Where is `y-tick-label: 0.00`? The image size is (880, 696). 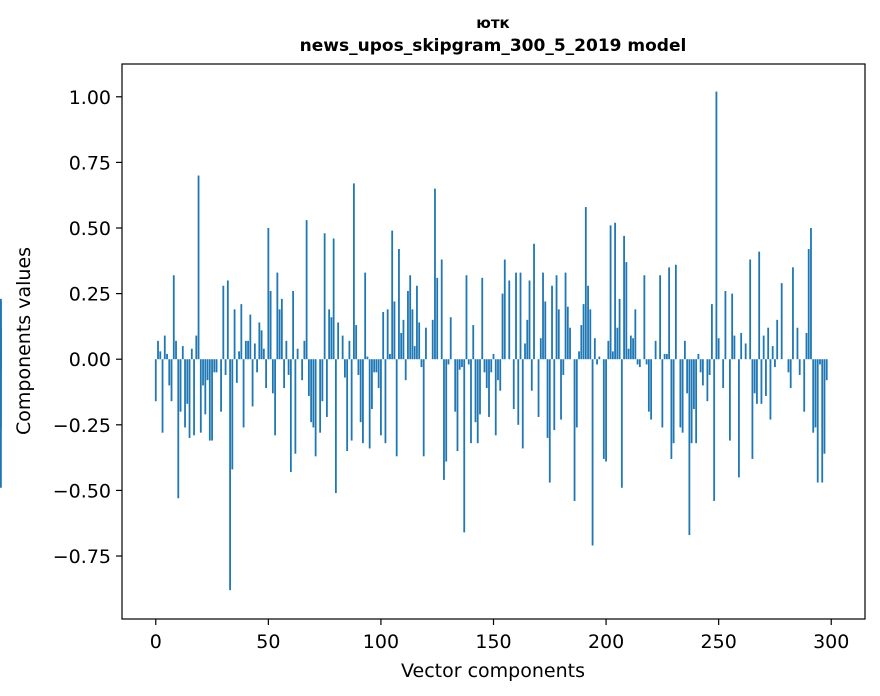 y-tick-label: 0.00 is located at coordinates (90, 360).